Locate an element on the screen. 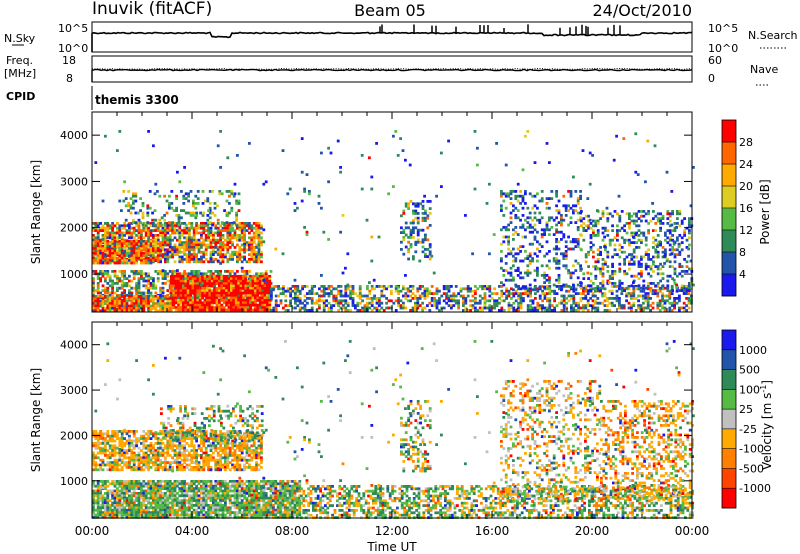 This screenshot has height=554, width=800. nsky-top-tick: 10^5 is located at coordinates (73, 28).